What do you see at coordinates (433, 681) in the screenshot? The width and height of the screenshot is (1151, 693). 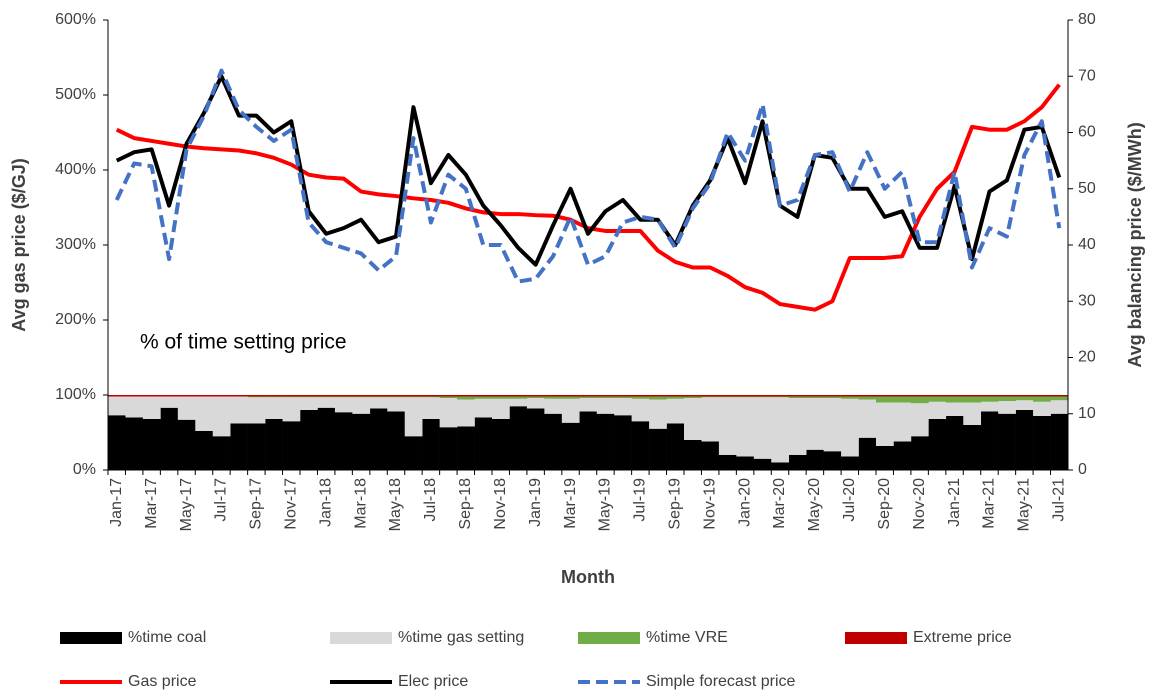 I see `legend-label: Elec price` at bounding box center [433, 681].